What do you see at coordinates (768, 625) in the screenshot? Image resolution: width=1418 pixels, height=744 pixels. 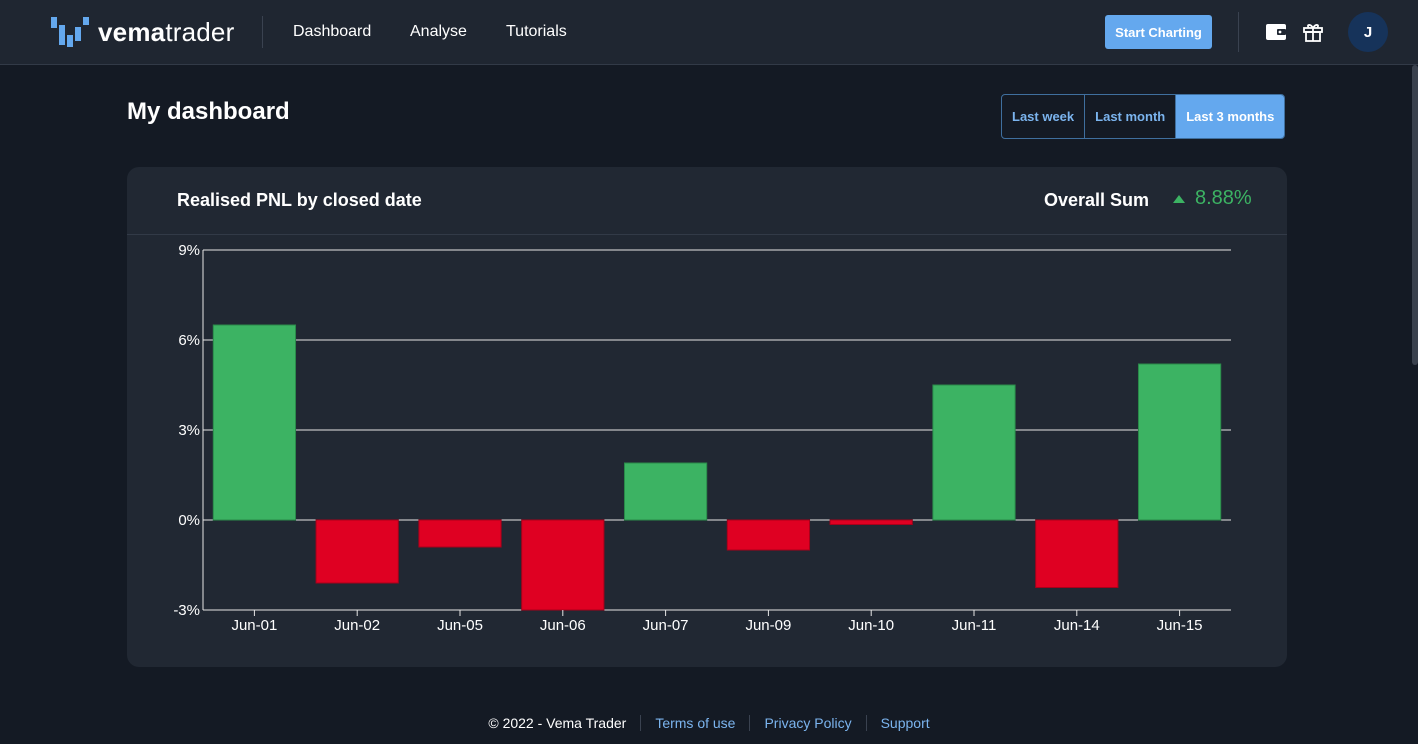 I see `x-tick-label: Jun-09` at bounding box center [768, 625].